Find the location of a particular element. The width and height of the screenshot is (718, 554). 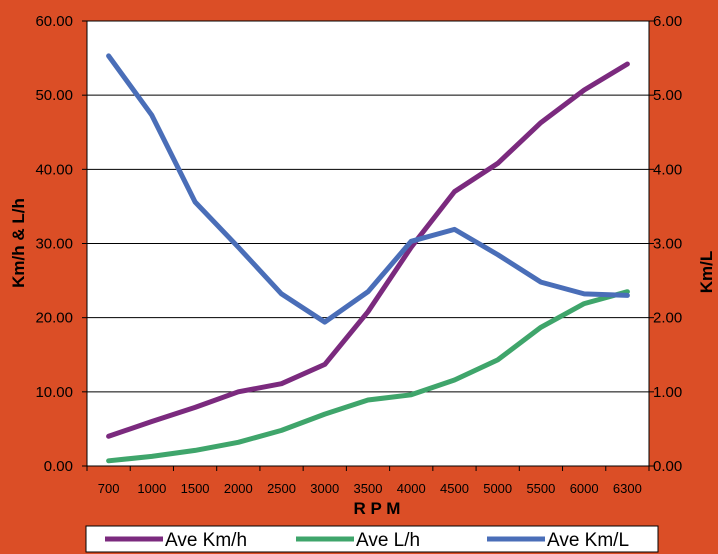

right-y-tick-label: 3.00 is located at coordinates (667, 244).